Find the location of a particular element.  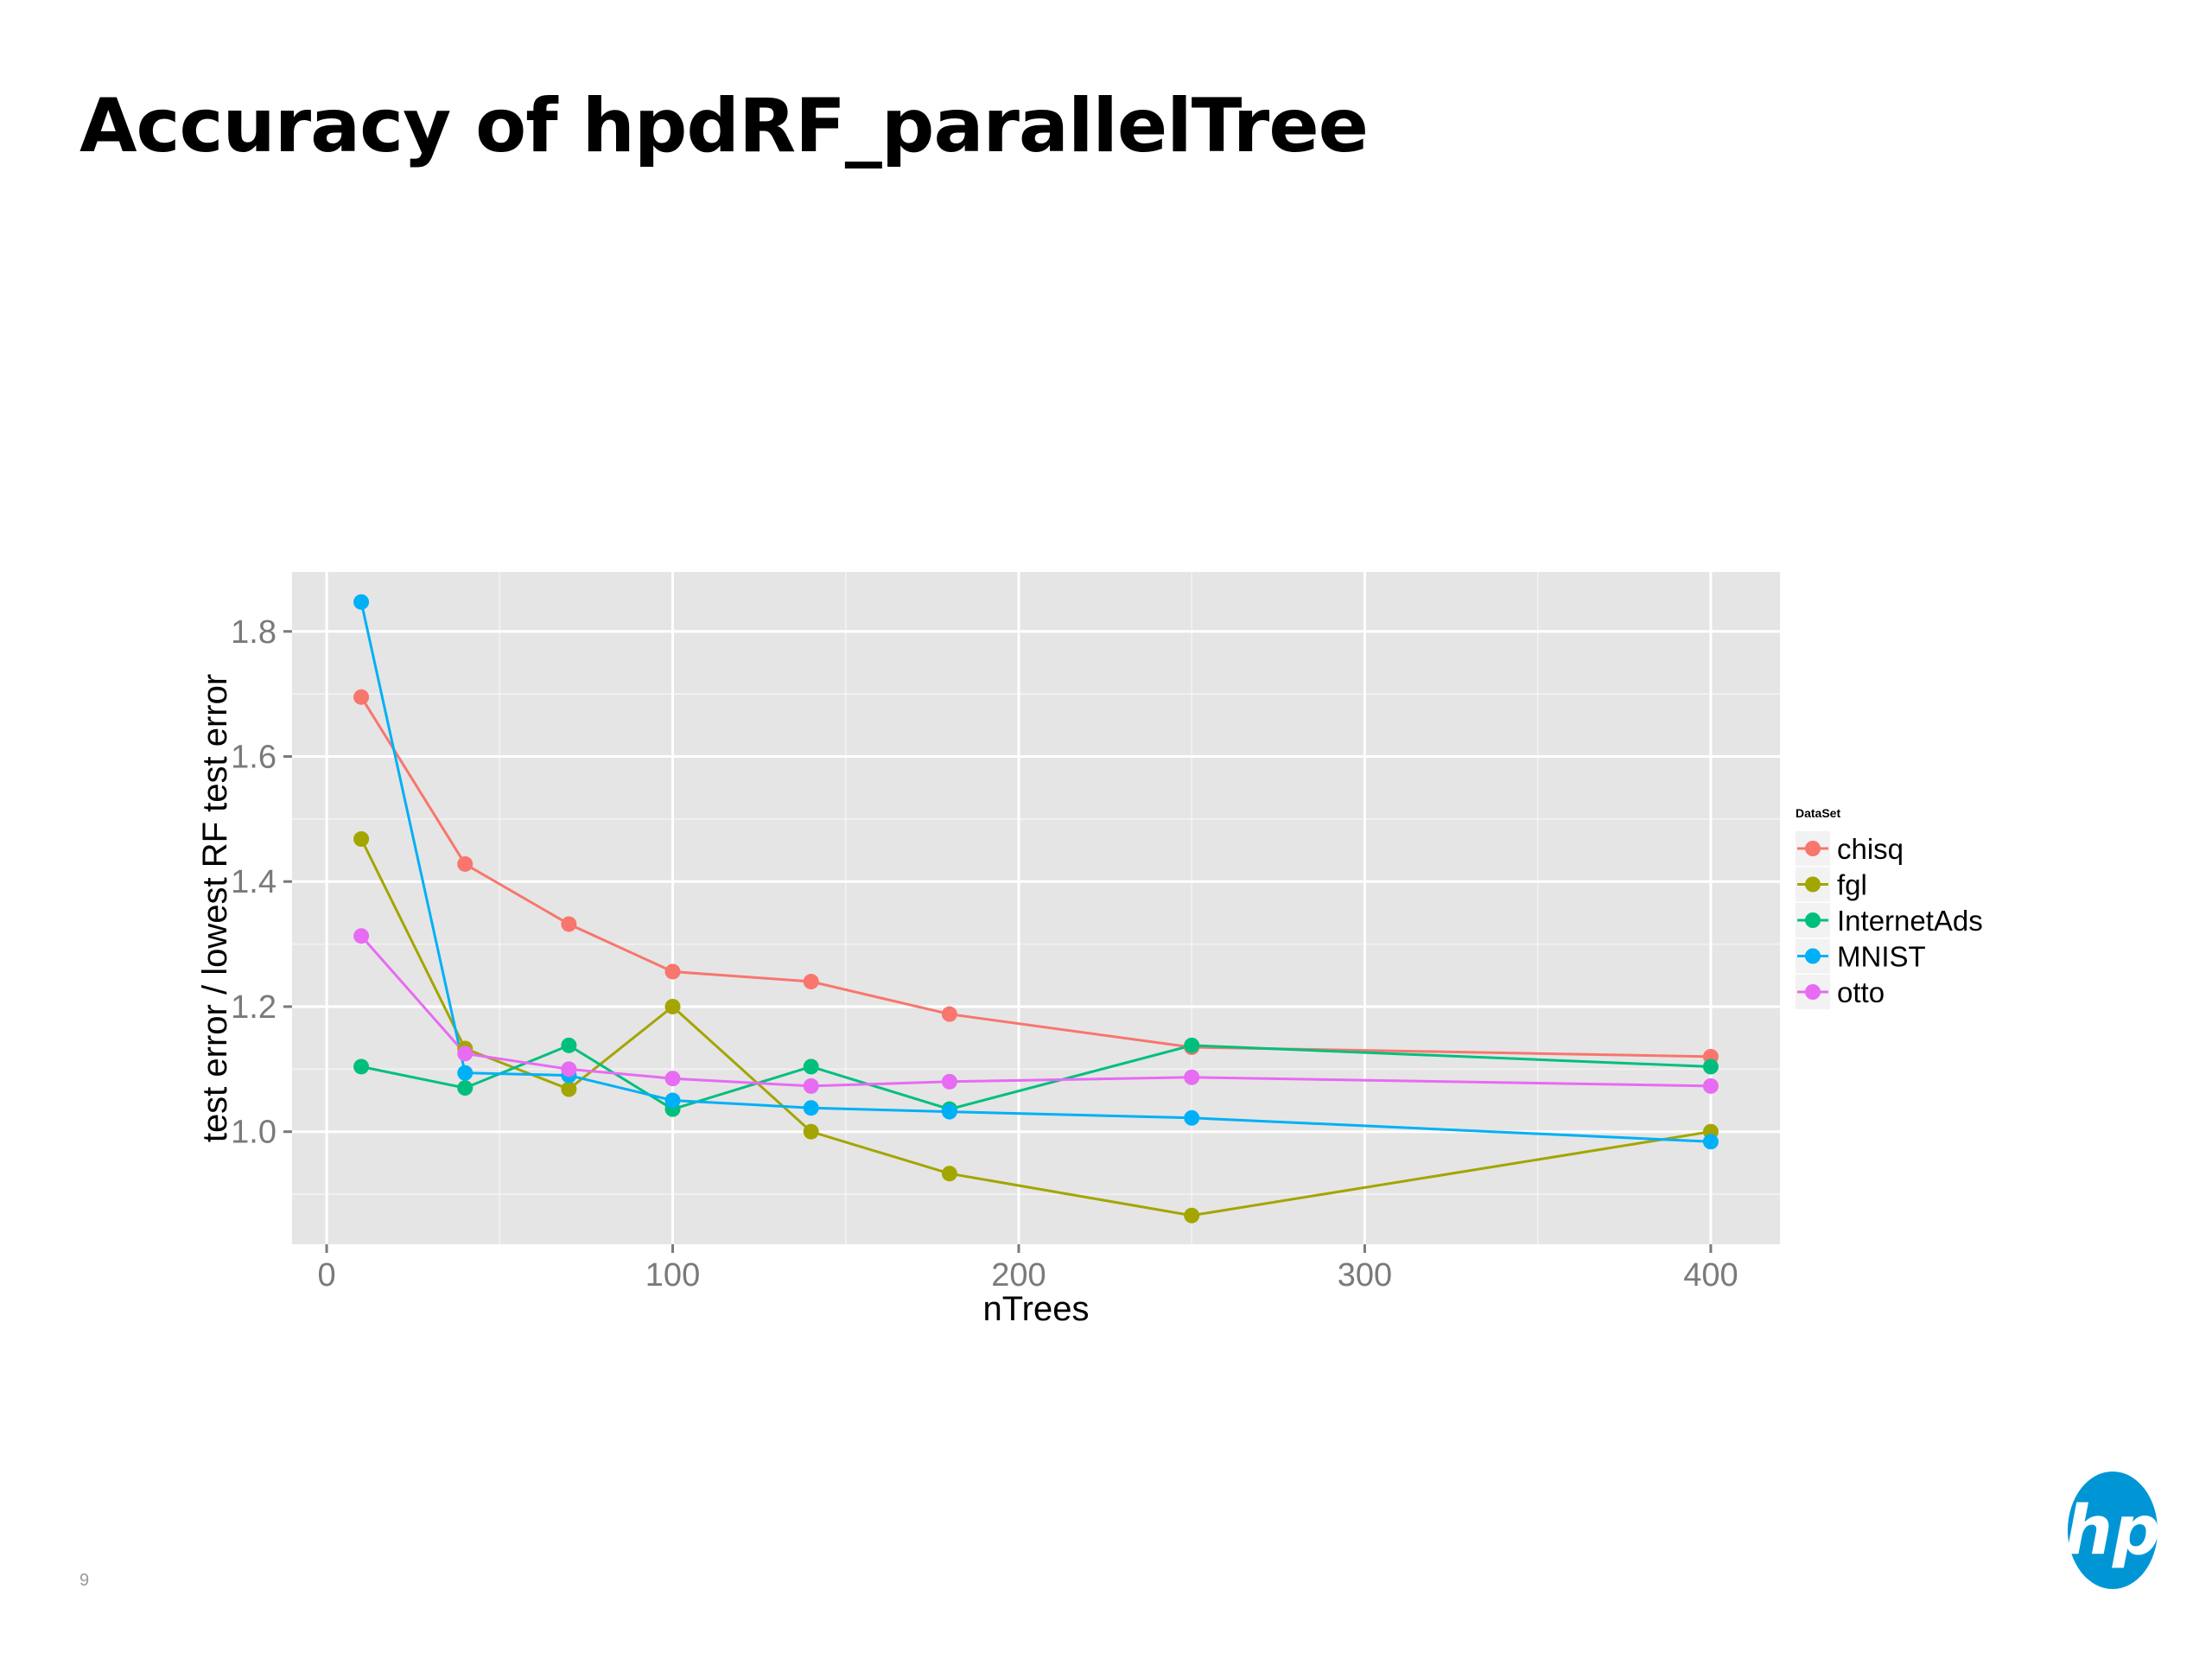

series-line-InternetAds is located at coordinates (1035, 1077).